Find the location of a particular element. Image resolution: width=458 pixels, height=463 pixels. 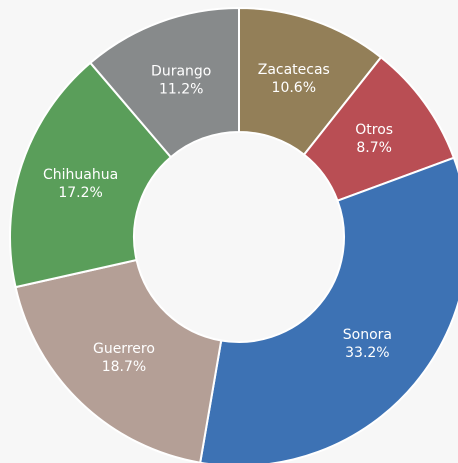

slice-value: 11.2% is located at coordinates (181, 89).